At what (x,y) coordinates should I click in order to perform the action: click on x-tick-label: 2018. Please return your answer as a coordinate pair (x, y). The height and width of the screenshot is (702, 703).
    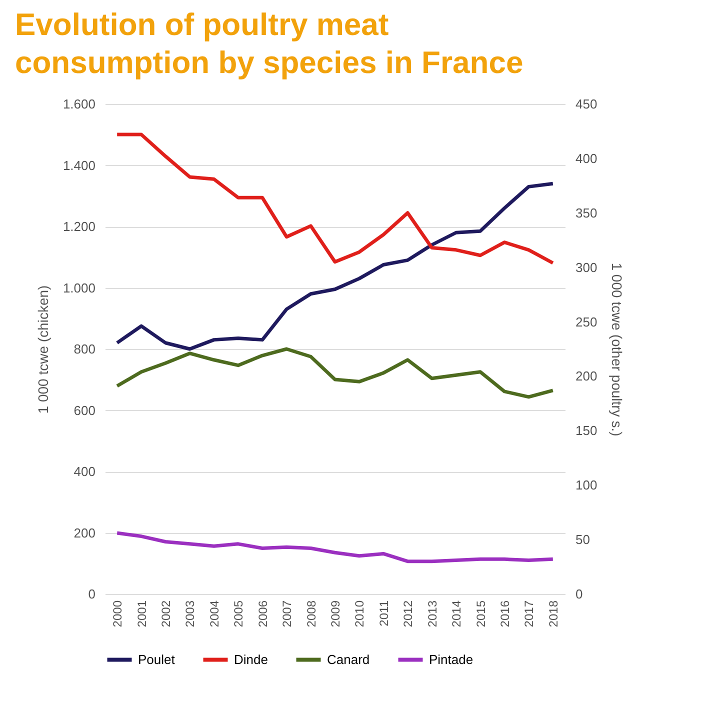
    Looking at the image, I should click on (553, 614).